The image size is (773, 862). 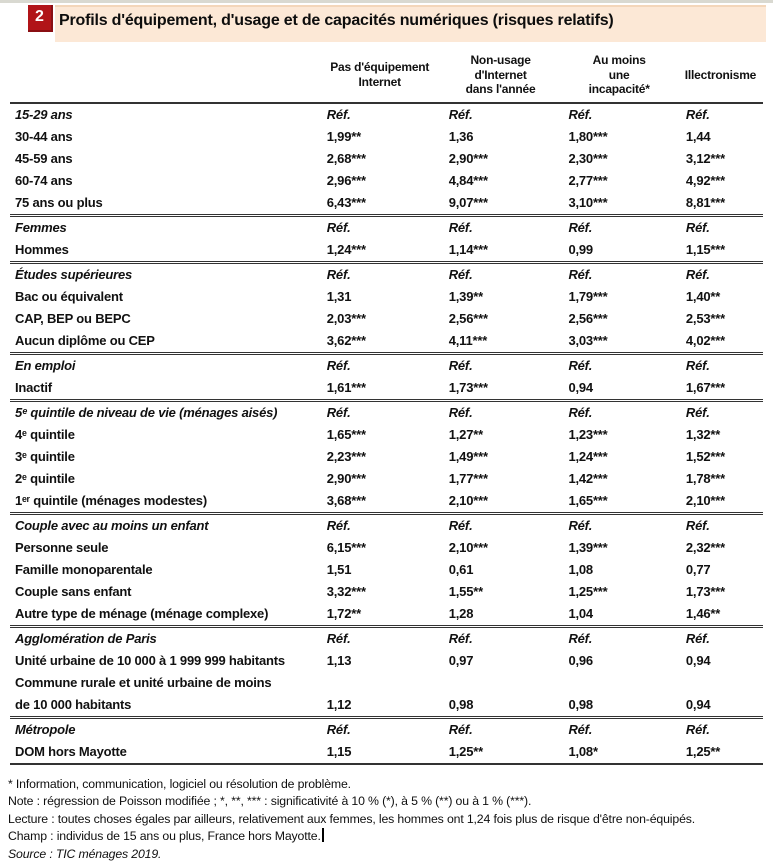 I want to click on value-cell: 8,81***, so click(x=720, y=204).